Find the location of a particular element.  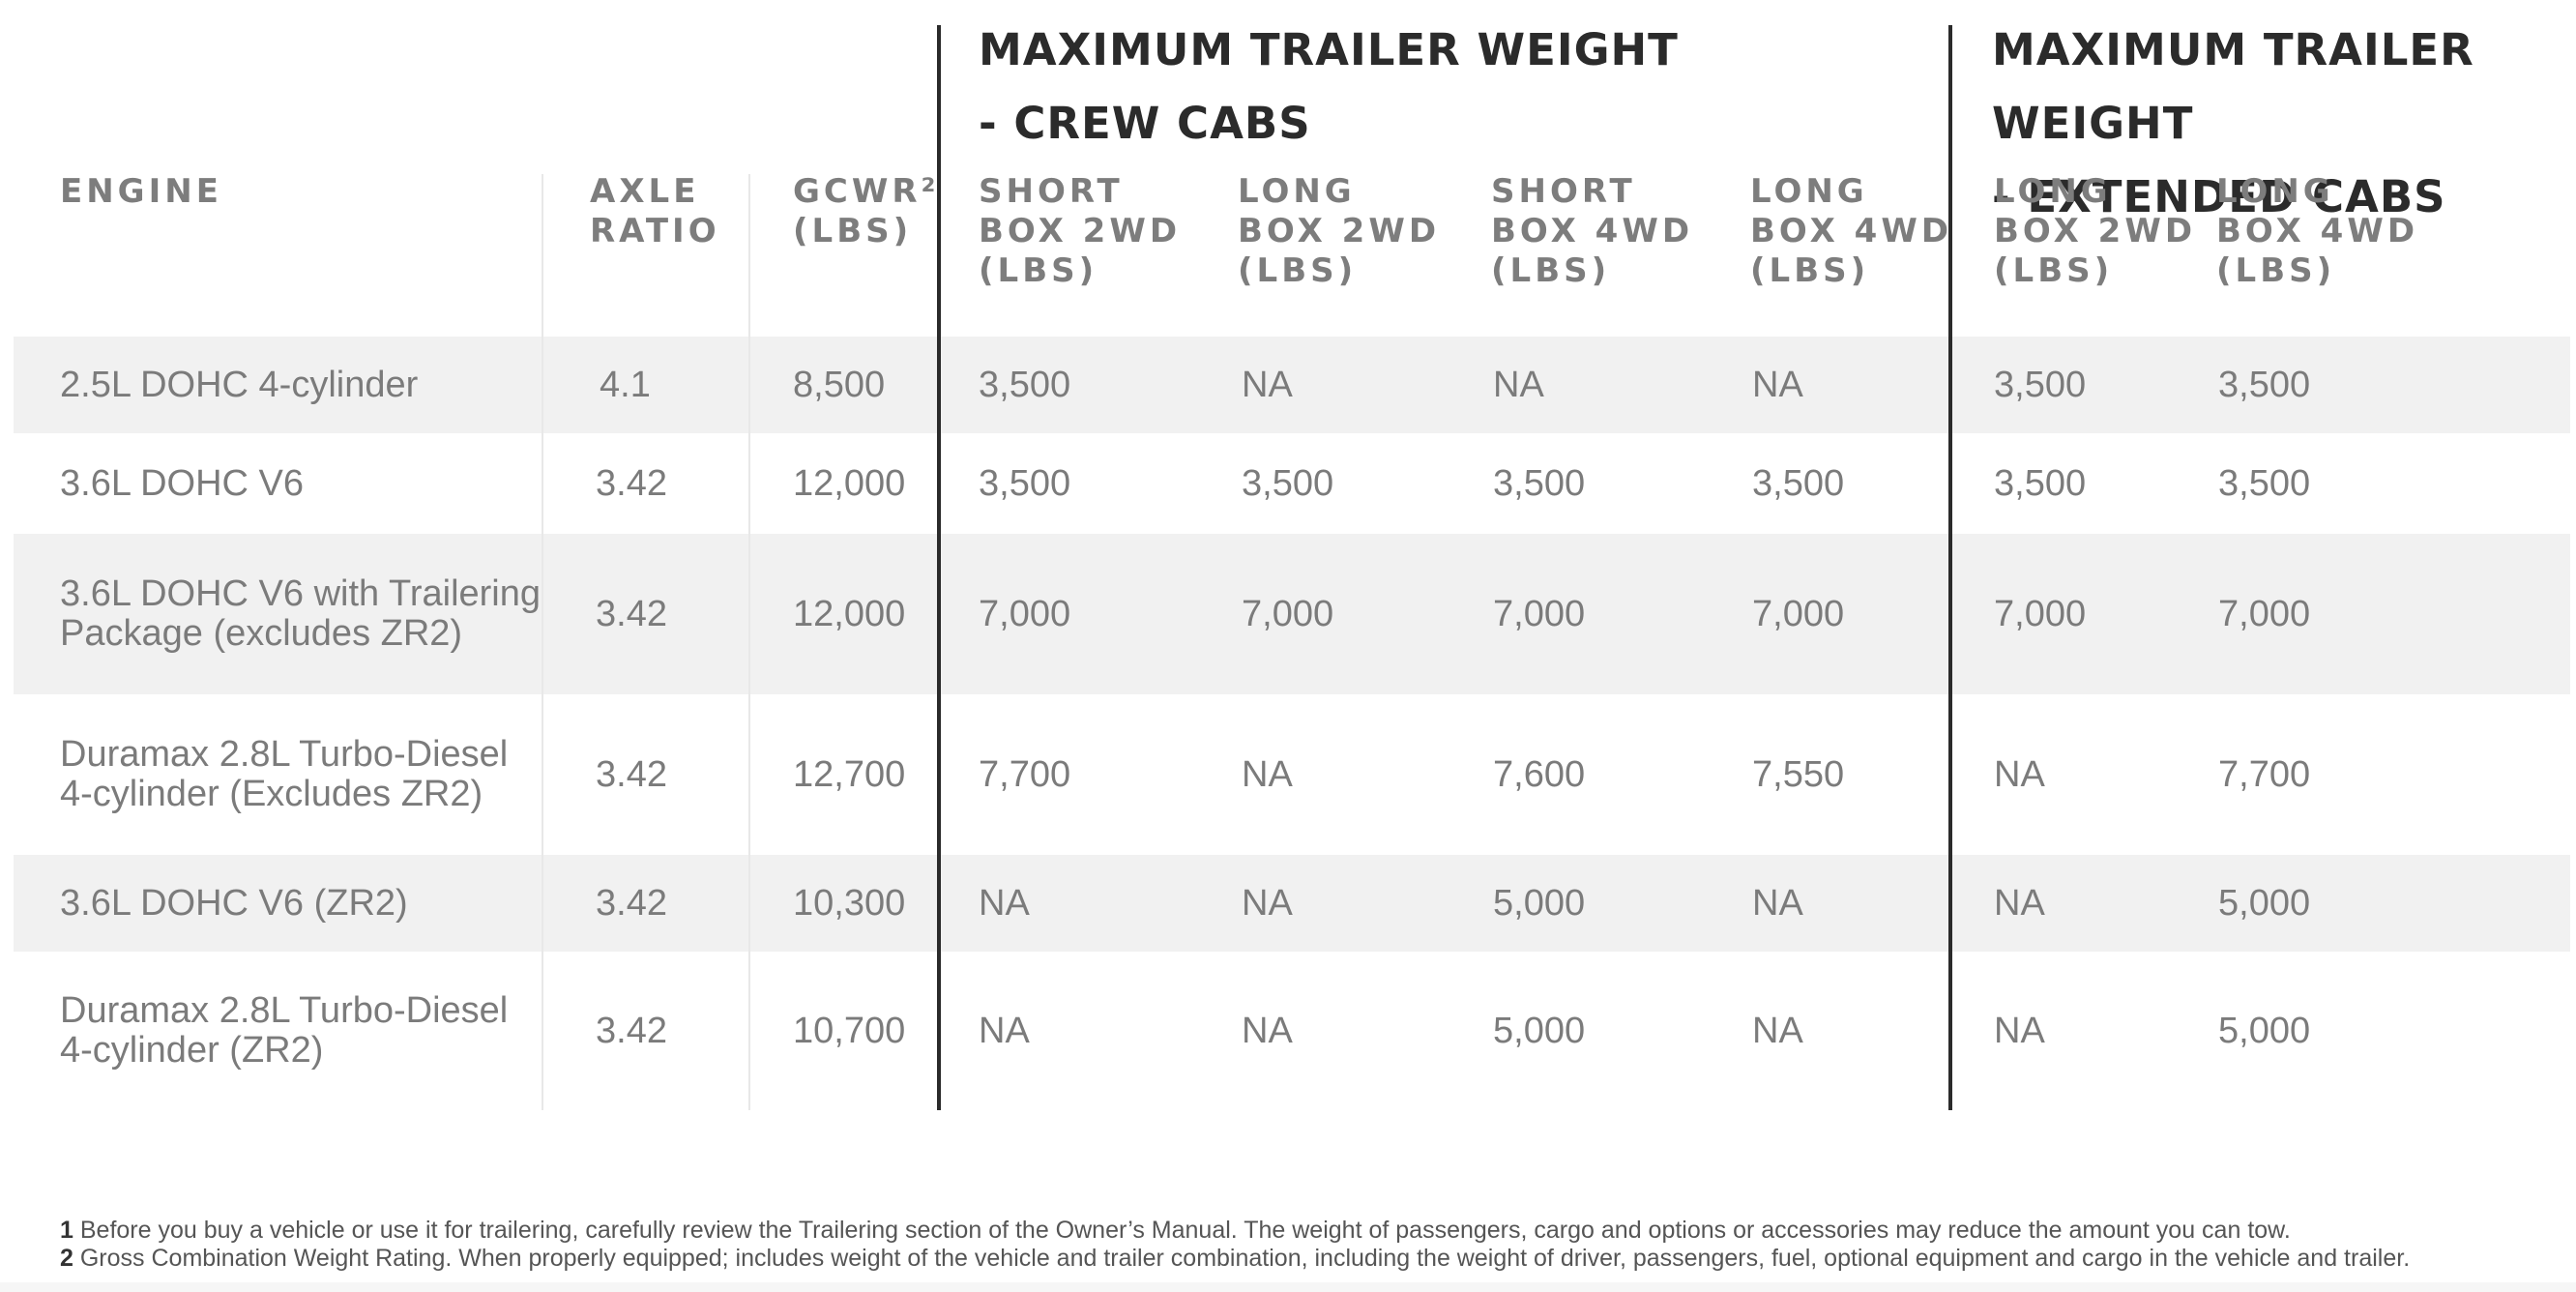

crew-short-4wd-cell: 3,500 is located at coordinates (1539, 483).